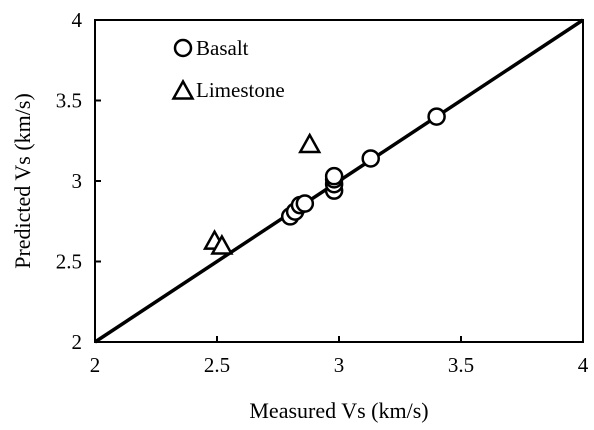 The width and height of the screenshot is (594, 430). What do you see at coordinates (183, 48) in the screenshot?
I see `legend-basalt-marker` at bounding box center [183, 48].